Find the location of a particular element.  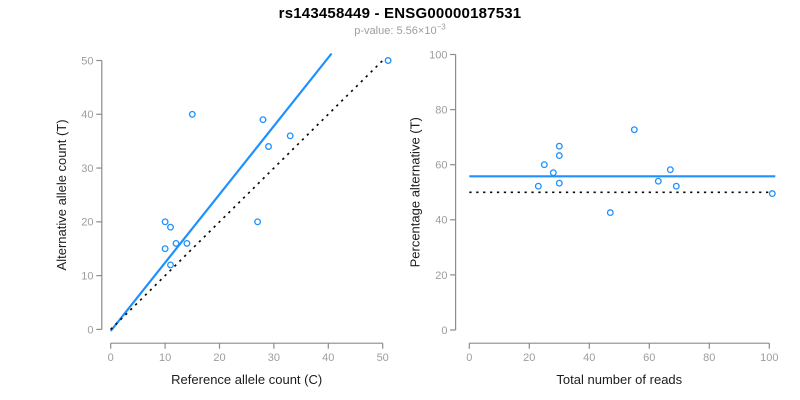

x-tick-label: 80 is located at coordinates (709, 358).